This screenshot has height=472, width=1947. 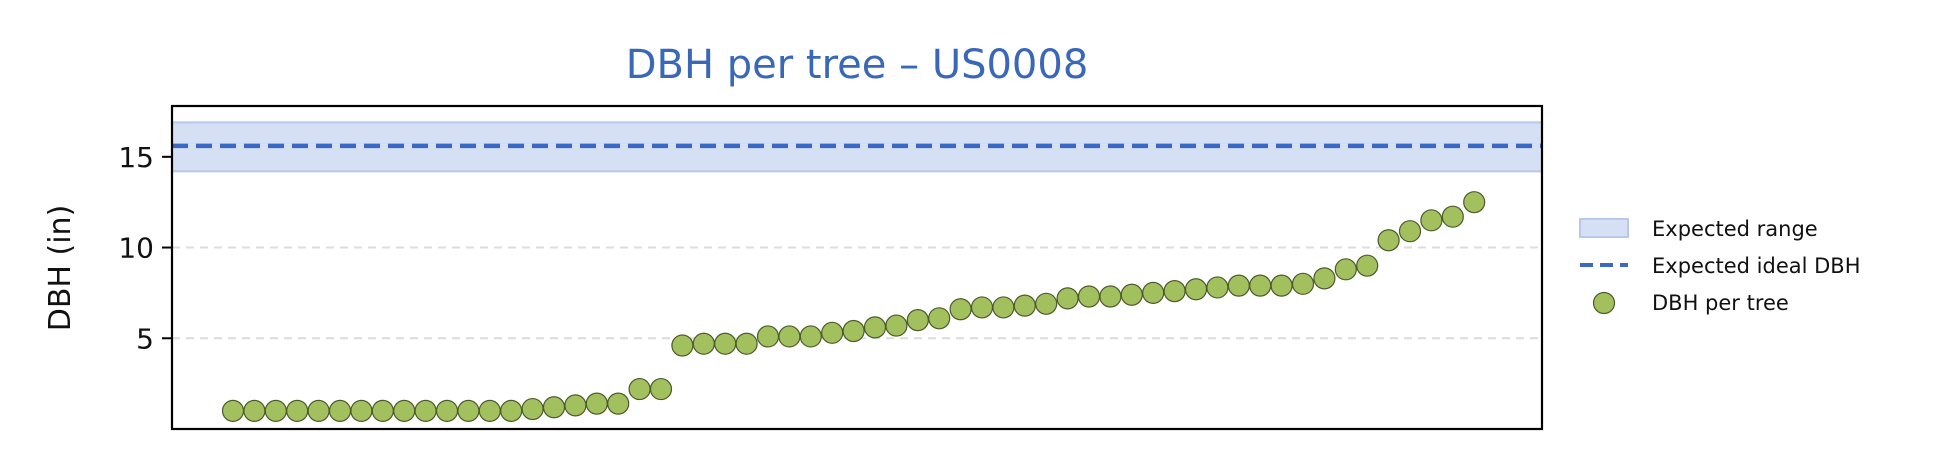 What do you see at coordinates (857, 65) in the screenshot?
I see `chart-title: DBH per tree – US0008` at bounding box center [857, 65].